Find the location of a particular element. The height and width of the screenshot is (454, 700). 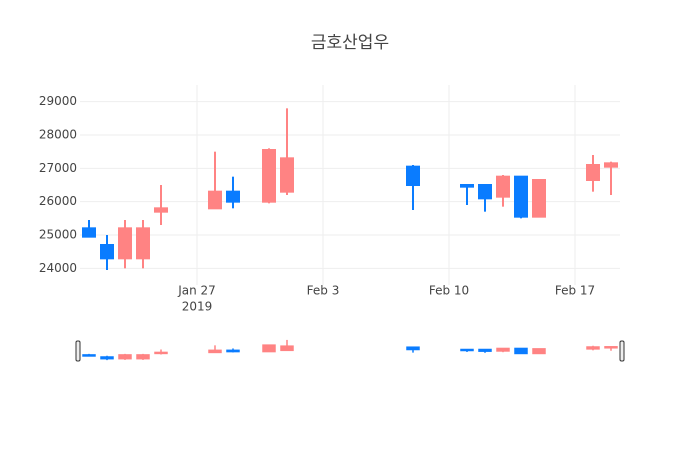

chart-title: 금호산업우 is located at coordinates (350, 43).